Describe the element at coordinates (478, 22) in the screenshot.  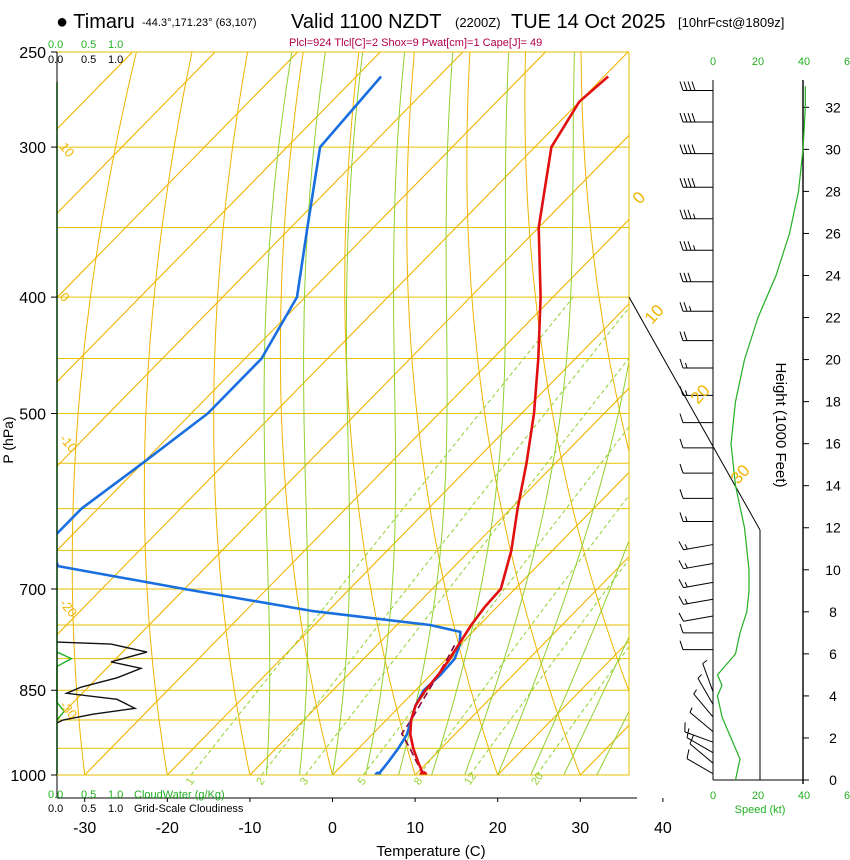
I see `valid-utc: (2200Z)` at that location.